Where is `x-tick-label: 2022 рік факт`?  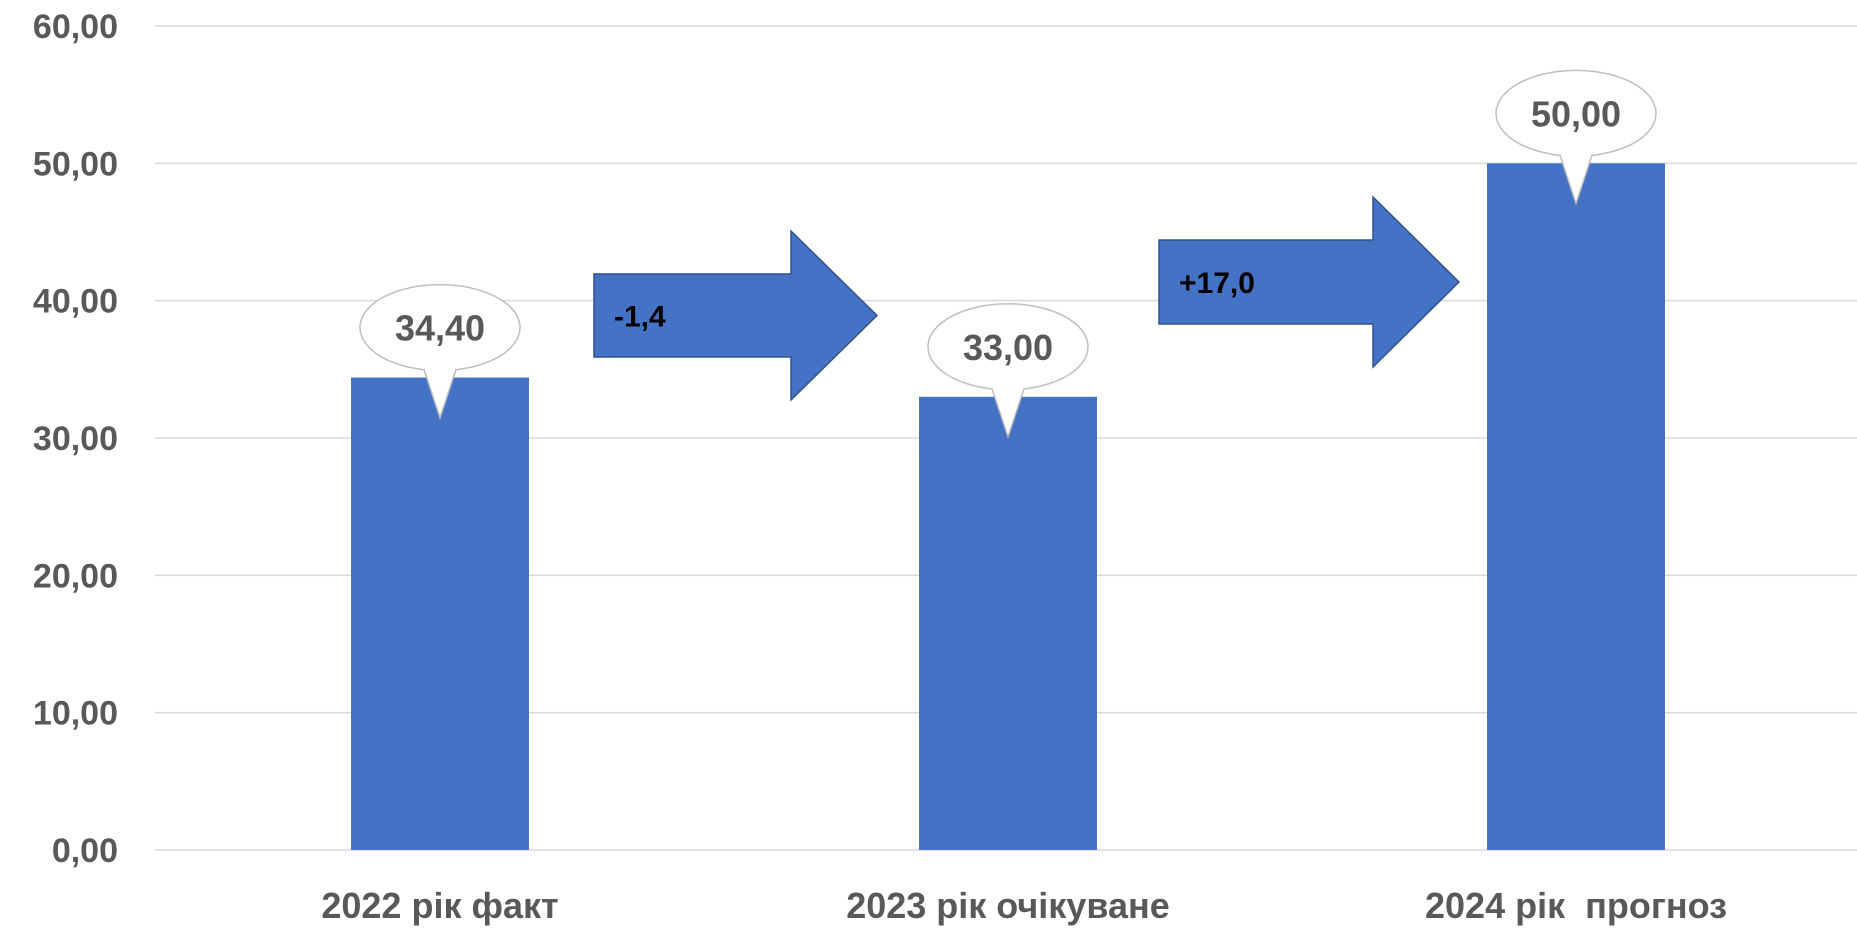 x-tick-label: 2022 рік факт is located at coordinates (439, 905).